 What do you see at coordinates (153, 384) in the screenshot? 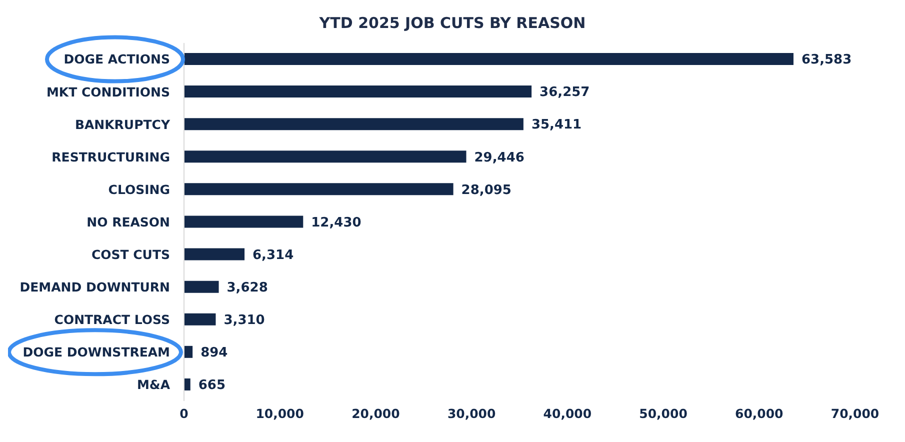
I see `y-tick-label: M&A` at bounding box center [153, 384].